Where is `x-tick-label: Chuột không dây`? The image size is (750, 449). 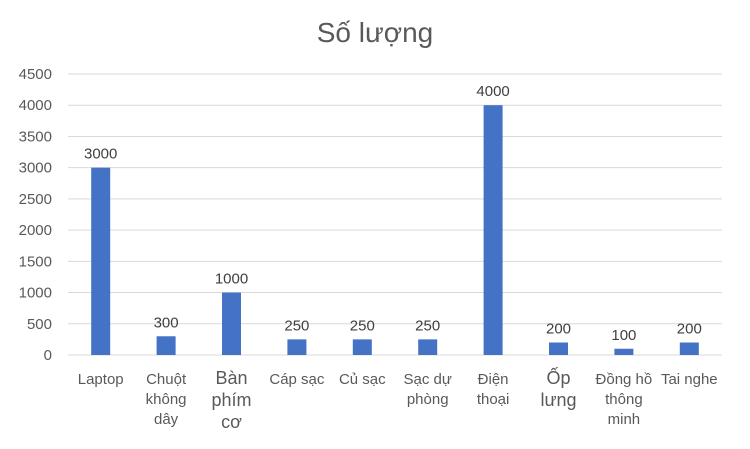
x-tick-label: Chuột không dây is located at coordinates (166, 399).